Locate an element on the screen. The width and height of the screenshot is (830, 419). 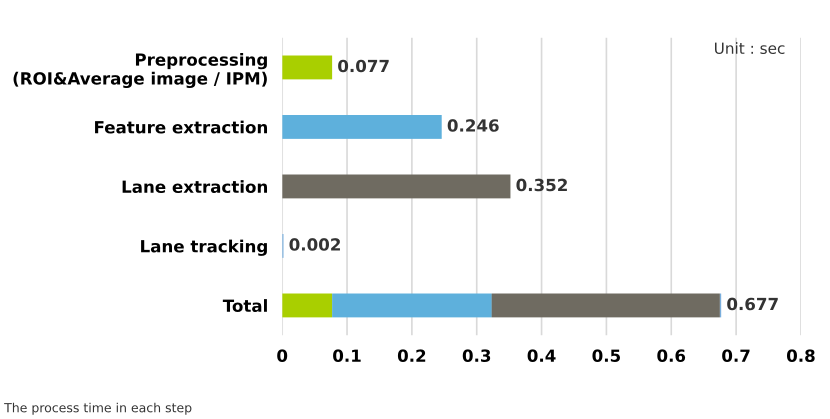
text: The process time in each step is located at coordinates (98, 408).